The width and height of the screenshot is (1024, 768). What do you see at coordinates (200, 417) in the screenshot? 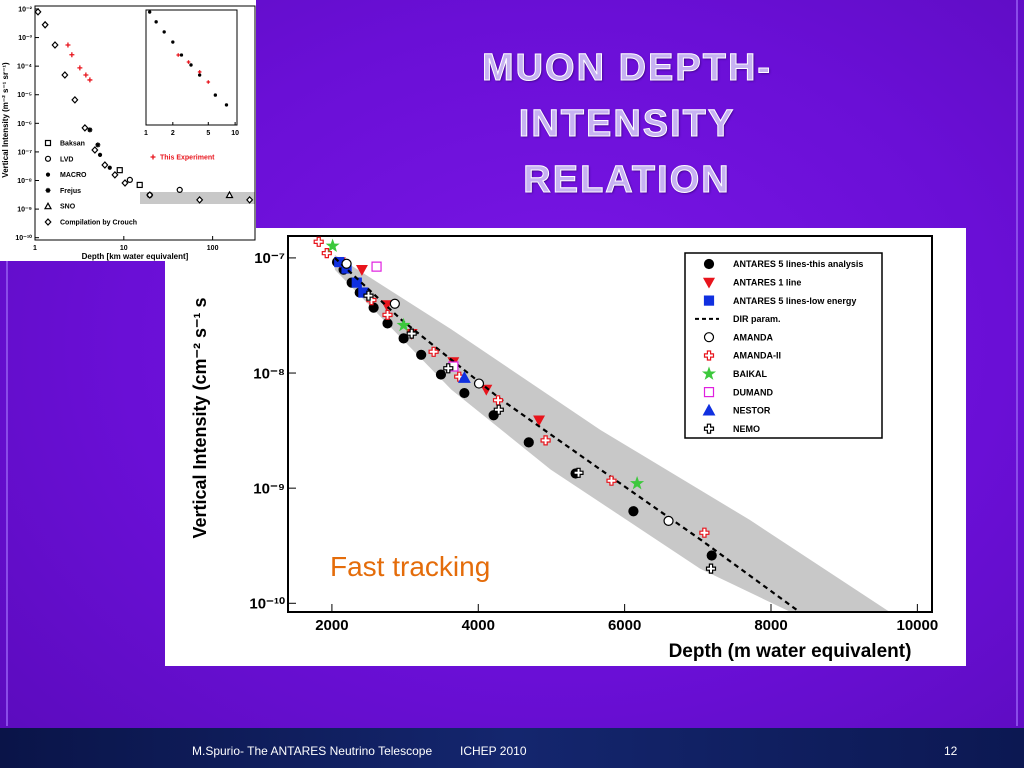
I see `y-axis-label: Vertical Intensity (cm⁻² s⁻¹ s` at bounding box center [200, 417].